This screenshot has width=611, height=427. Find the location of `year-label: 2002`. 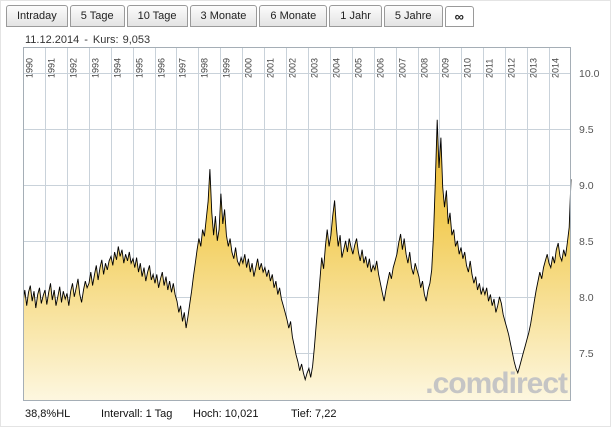

year-label: 2002 is located at coordinates (293, 68).